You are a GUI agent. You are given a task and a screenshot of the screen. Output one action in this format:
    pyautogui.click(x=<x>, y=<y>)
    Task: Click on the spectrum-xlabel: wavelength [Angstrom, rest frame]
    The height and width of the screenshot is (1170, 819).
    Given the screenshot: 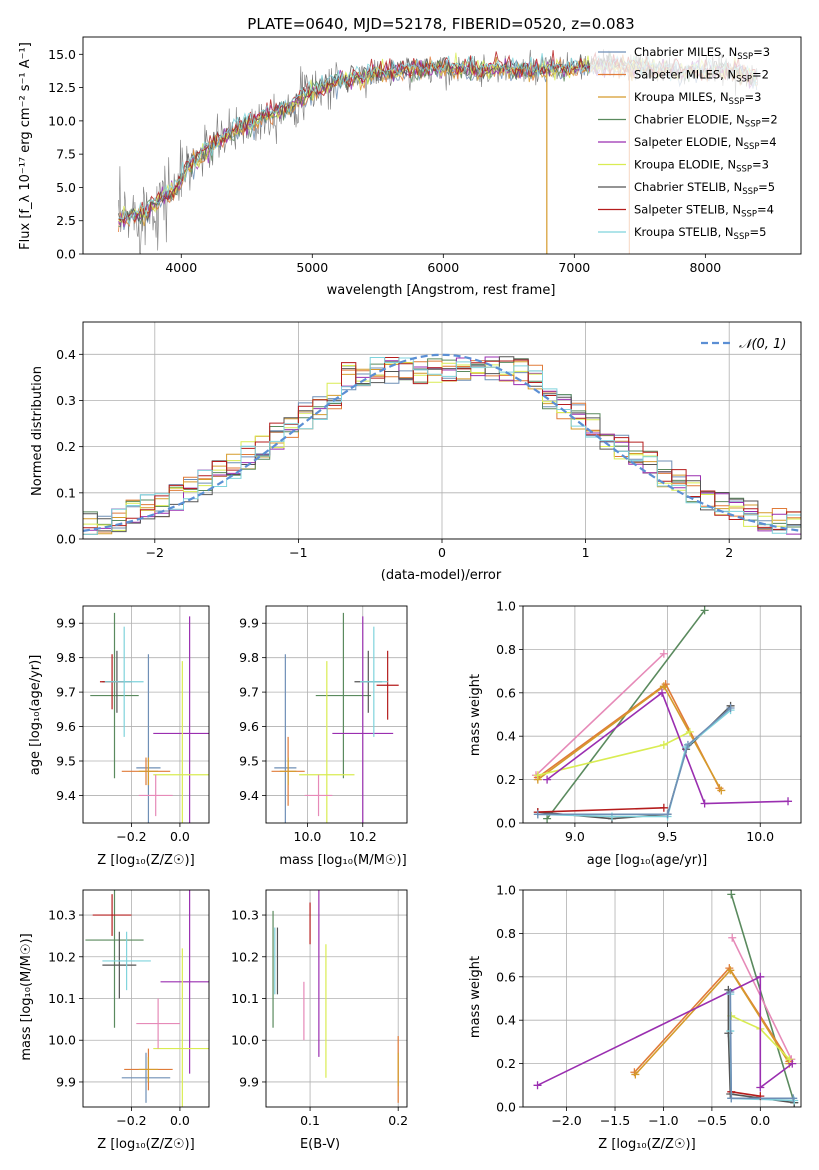 What is the action you would take?
    pyautogui.click(x=441, y=290)
    